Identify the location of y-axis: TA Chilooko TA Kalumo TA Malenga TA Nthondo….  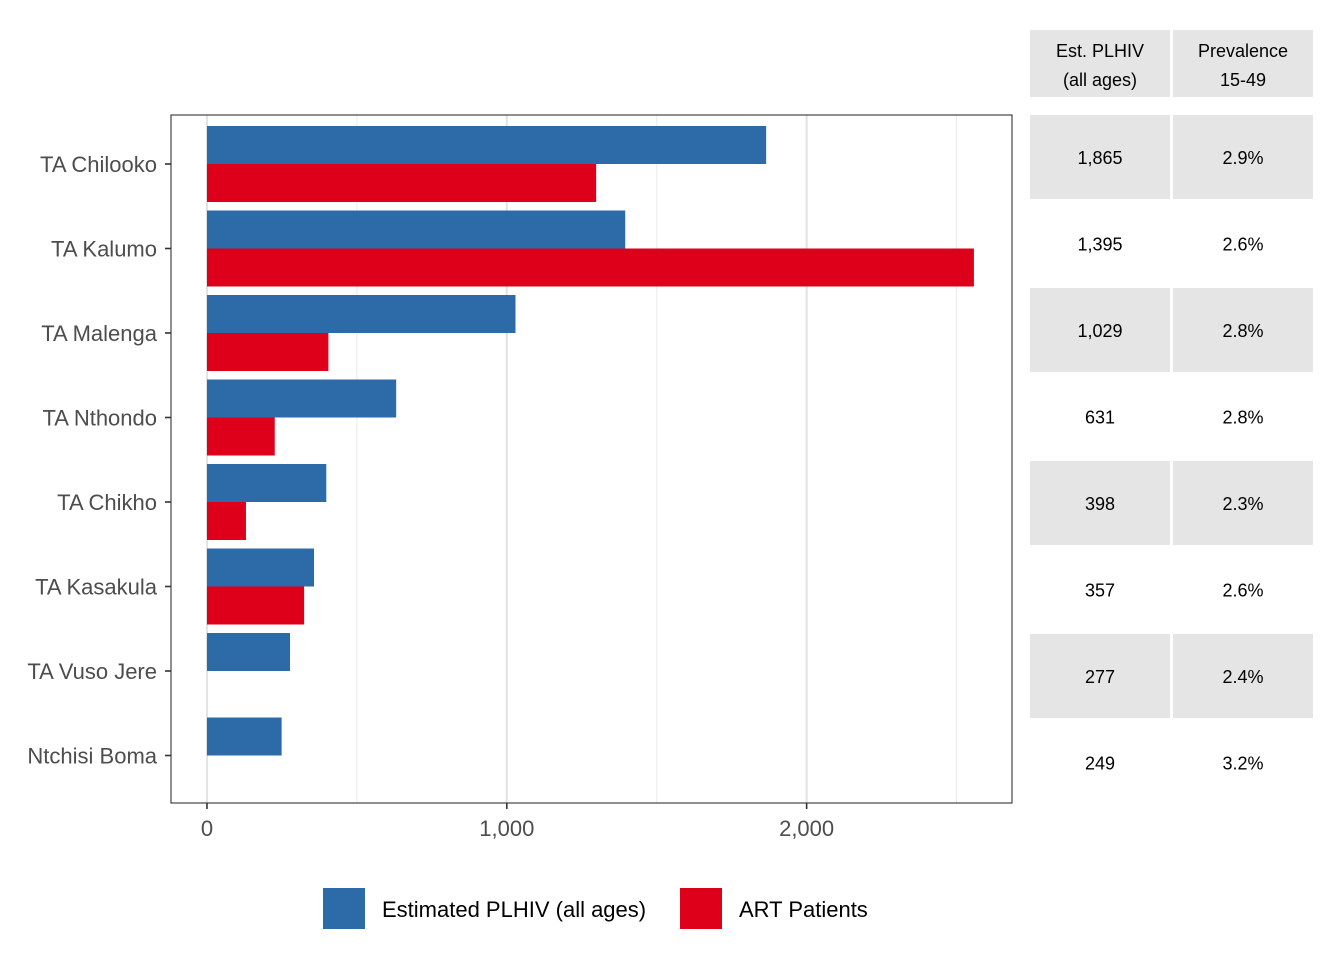
(99, 460).